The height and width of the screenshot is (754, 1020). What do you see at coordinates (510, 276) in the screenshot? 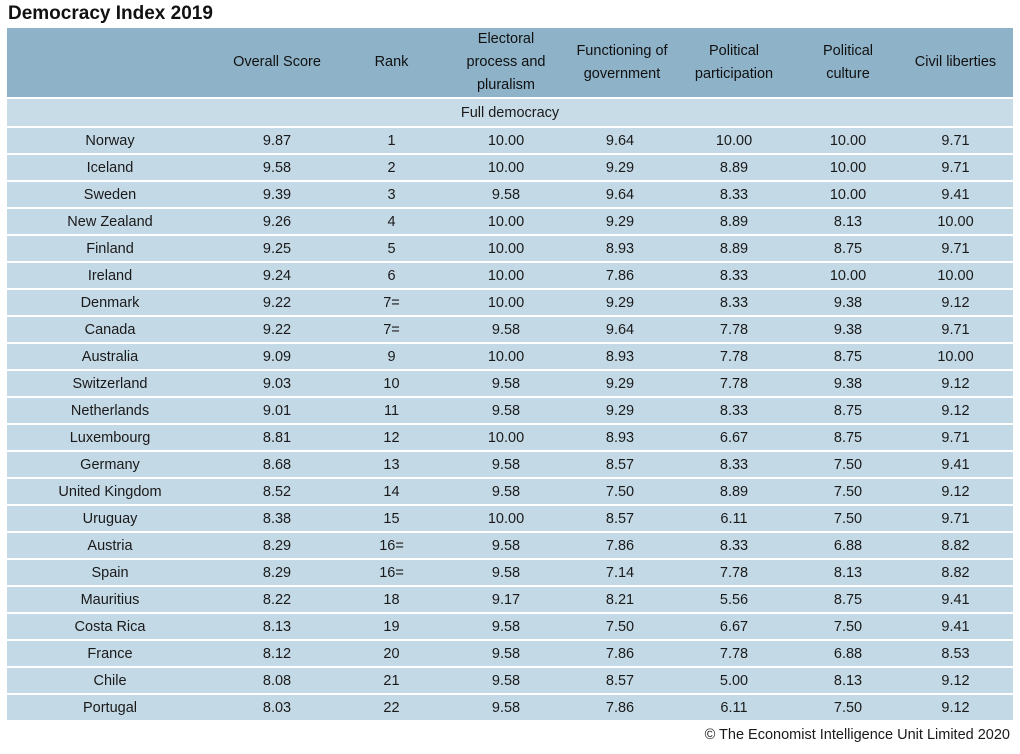
I see `table-row: Ireland 9.24 6 10.00 7.86 8.33 10.00 10.00` at bounding box center [510, 276].